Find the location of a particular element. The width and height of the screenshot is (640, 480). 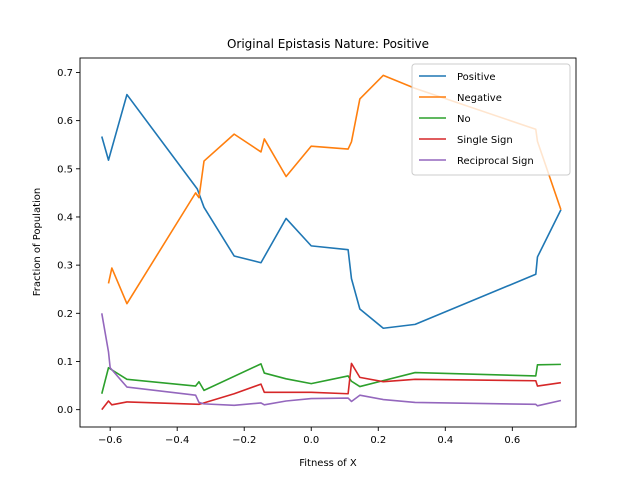

y-tick-label: 0.0 is located at coordinates (65, 410).